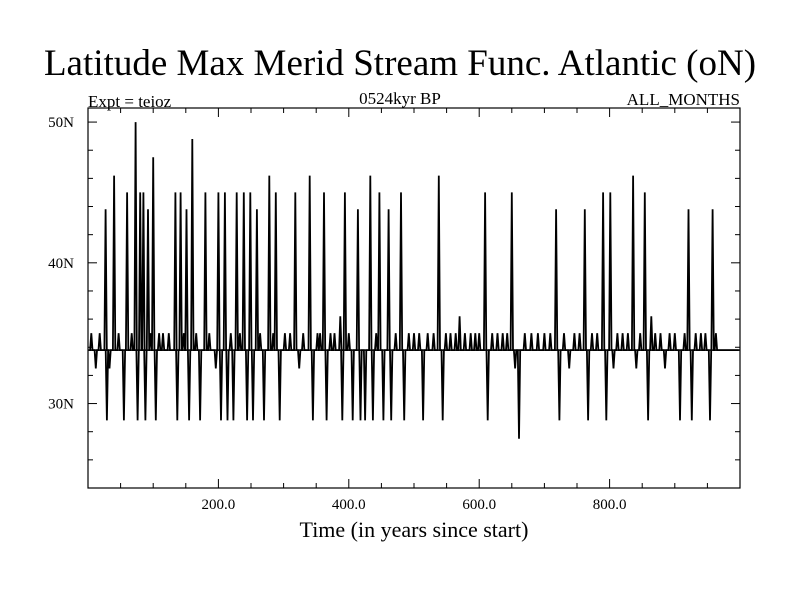 The image size is (800, 600). Describe the element at coordinates (610, 505) in the screenshot. I see `x-tick-label: 800.0` at that location.